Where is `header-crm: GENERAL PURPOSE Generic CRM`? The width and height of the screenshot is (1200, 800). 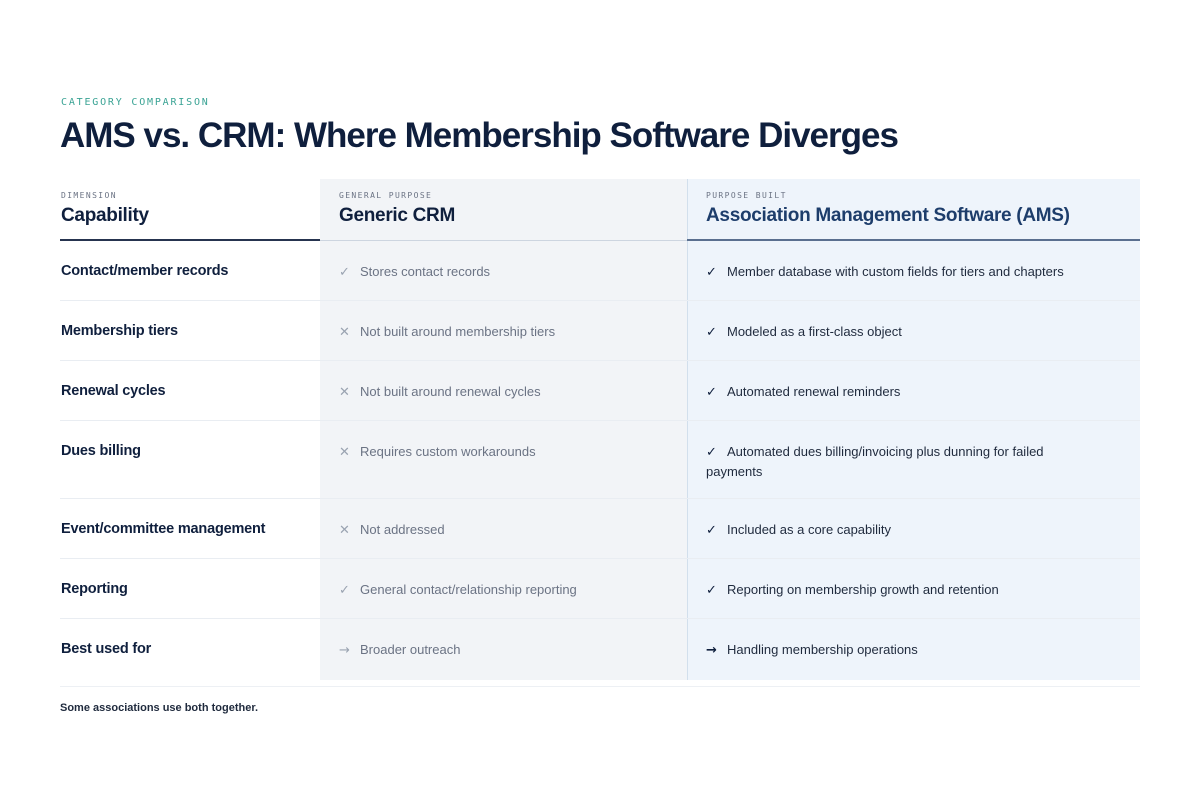 header-crm: GENERAL PURPOSE Generic CRM is located at coordinates (503, 210).